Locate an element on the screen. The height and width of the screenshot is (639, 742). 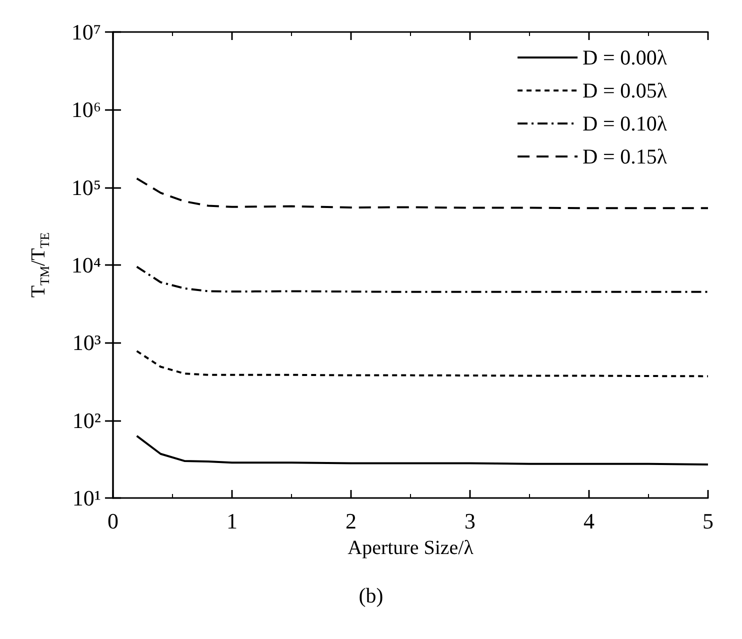
legend-label: D = 0.15λ is located at coordinates (625, 156).